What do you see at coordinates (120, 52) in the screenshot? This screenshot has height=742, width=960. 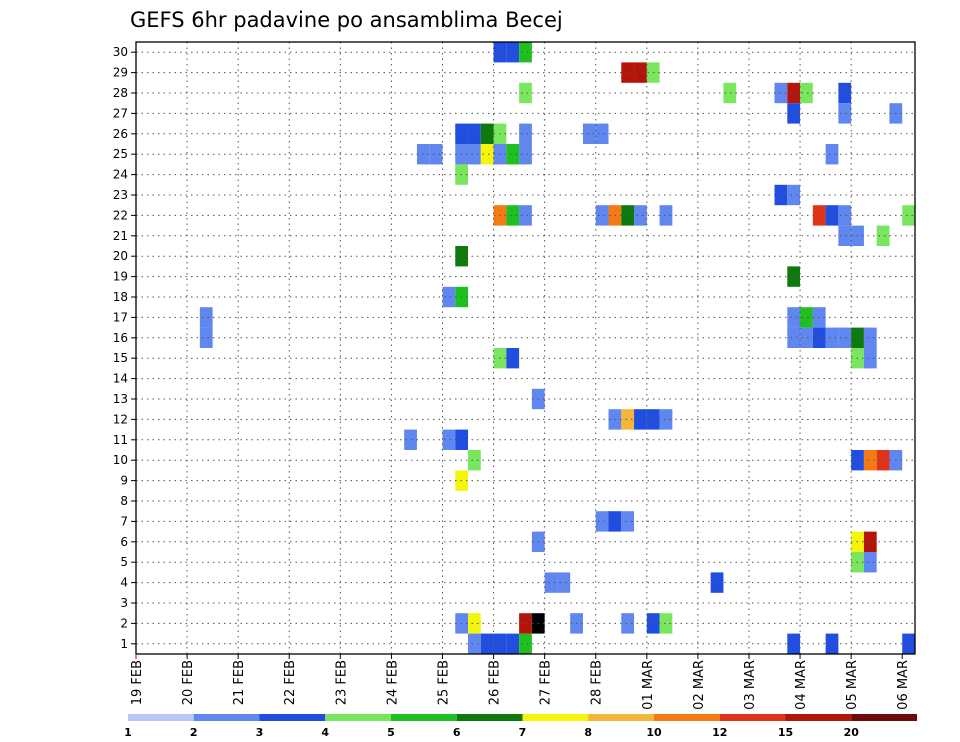 I see `y-tick-label: 30` at bounding box center [120, 52].